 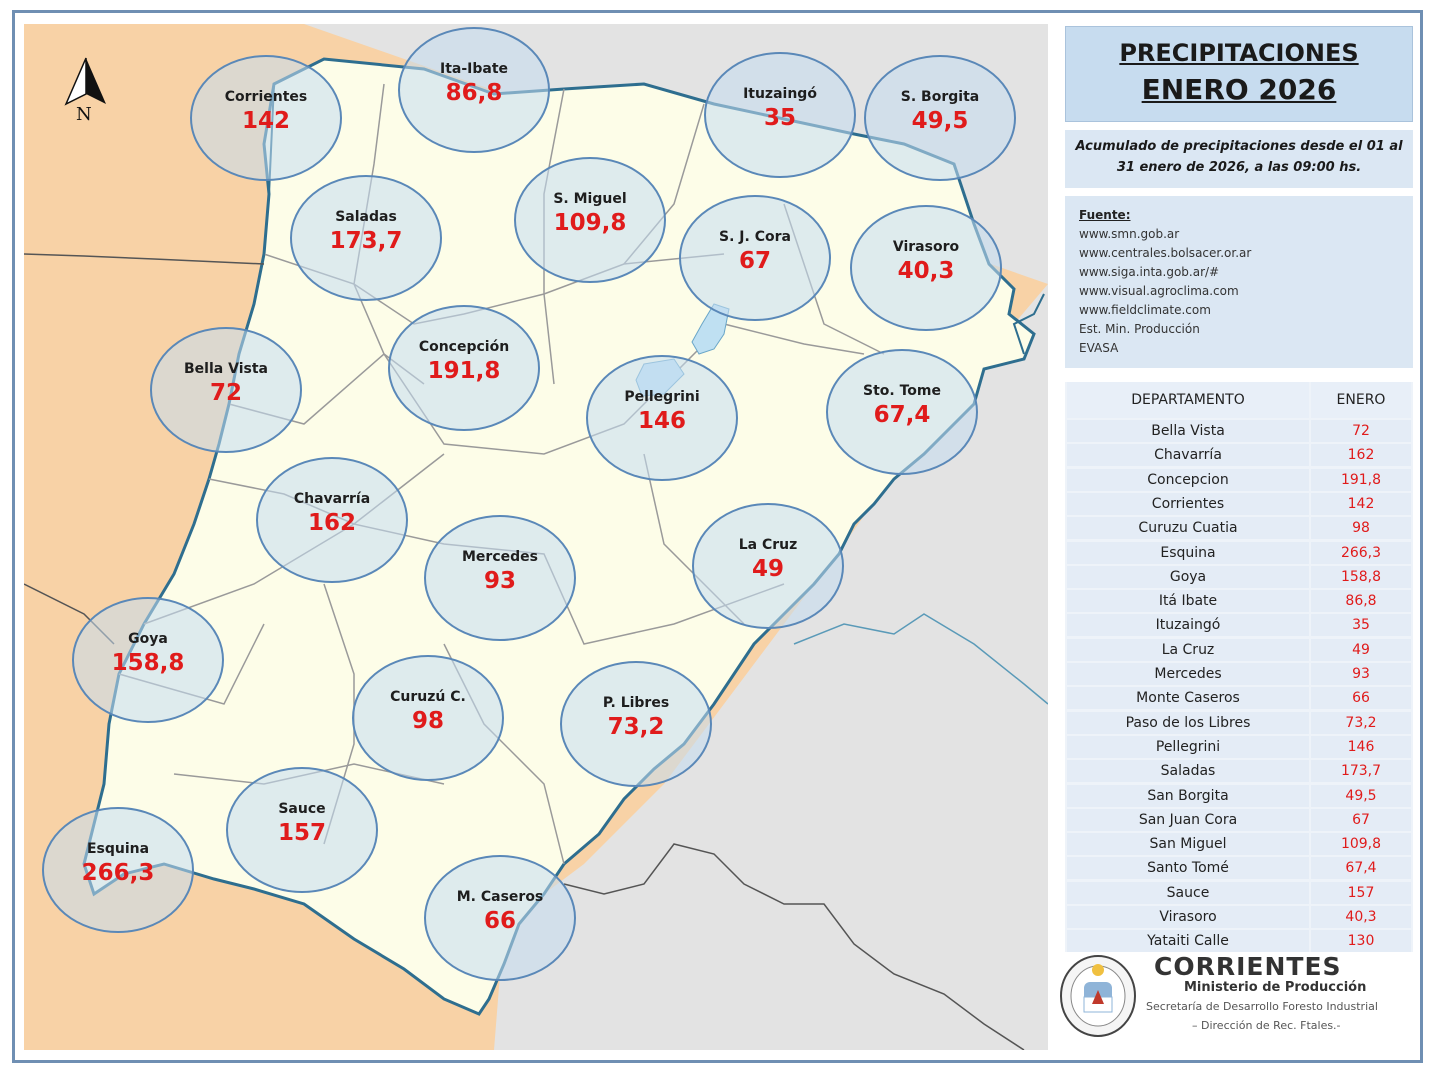 I want to click on value-cell: 66, so click(x=1361, y=698).